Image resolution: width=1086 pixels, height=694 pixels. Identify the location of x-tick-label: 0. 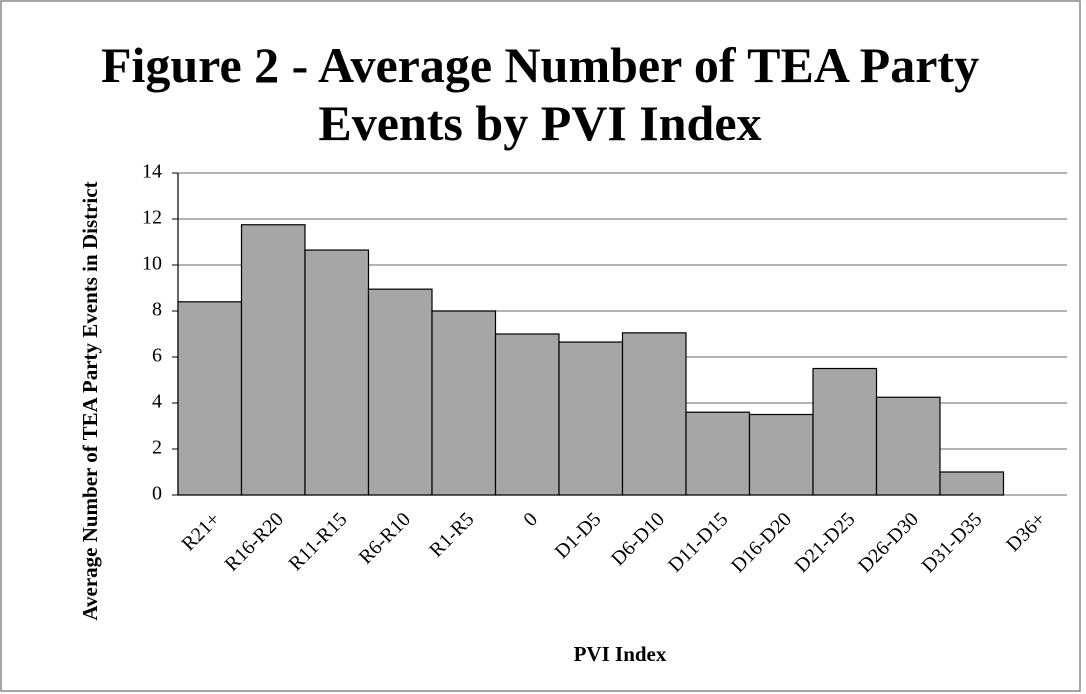
(530, 519).